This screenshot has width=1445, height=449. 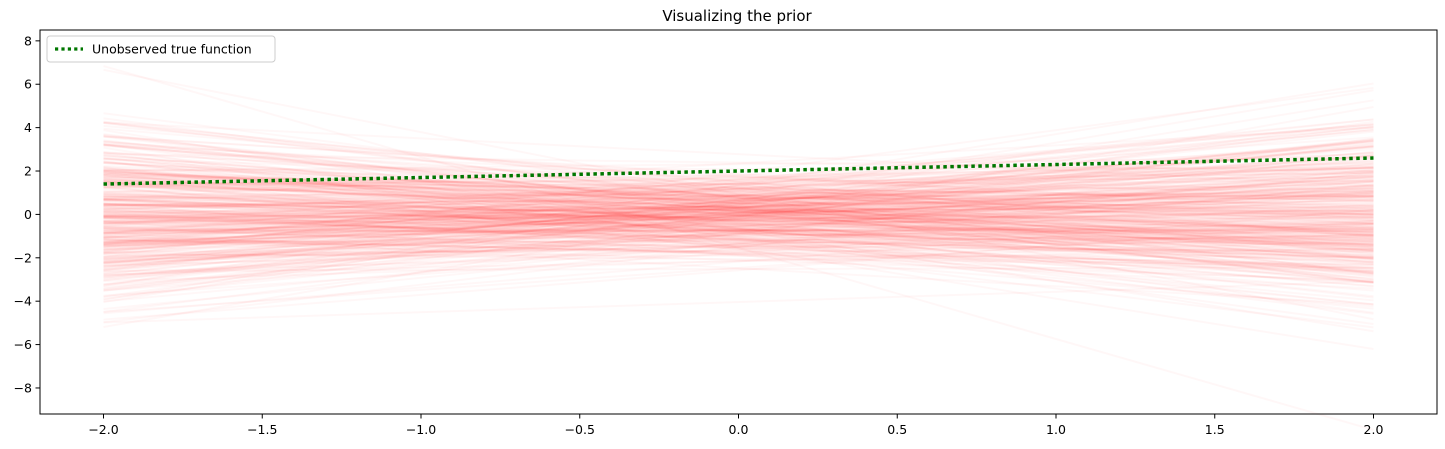 What do you see at coordinates (103, 429) in the screenshot?
I see `x-tick-label: −2.0` at bounding box center [103, 429].